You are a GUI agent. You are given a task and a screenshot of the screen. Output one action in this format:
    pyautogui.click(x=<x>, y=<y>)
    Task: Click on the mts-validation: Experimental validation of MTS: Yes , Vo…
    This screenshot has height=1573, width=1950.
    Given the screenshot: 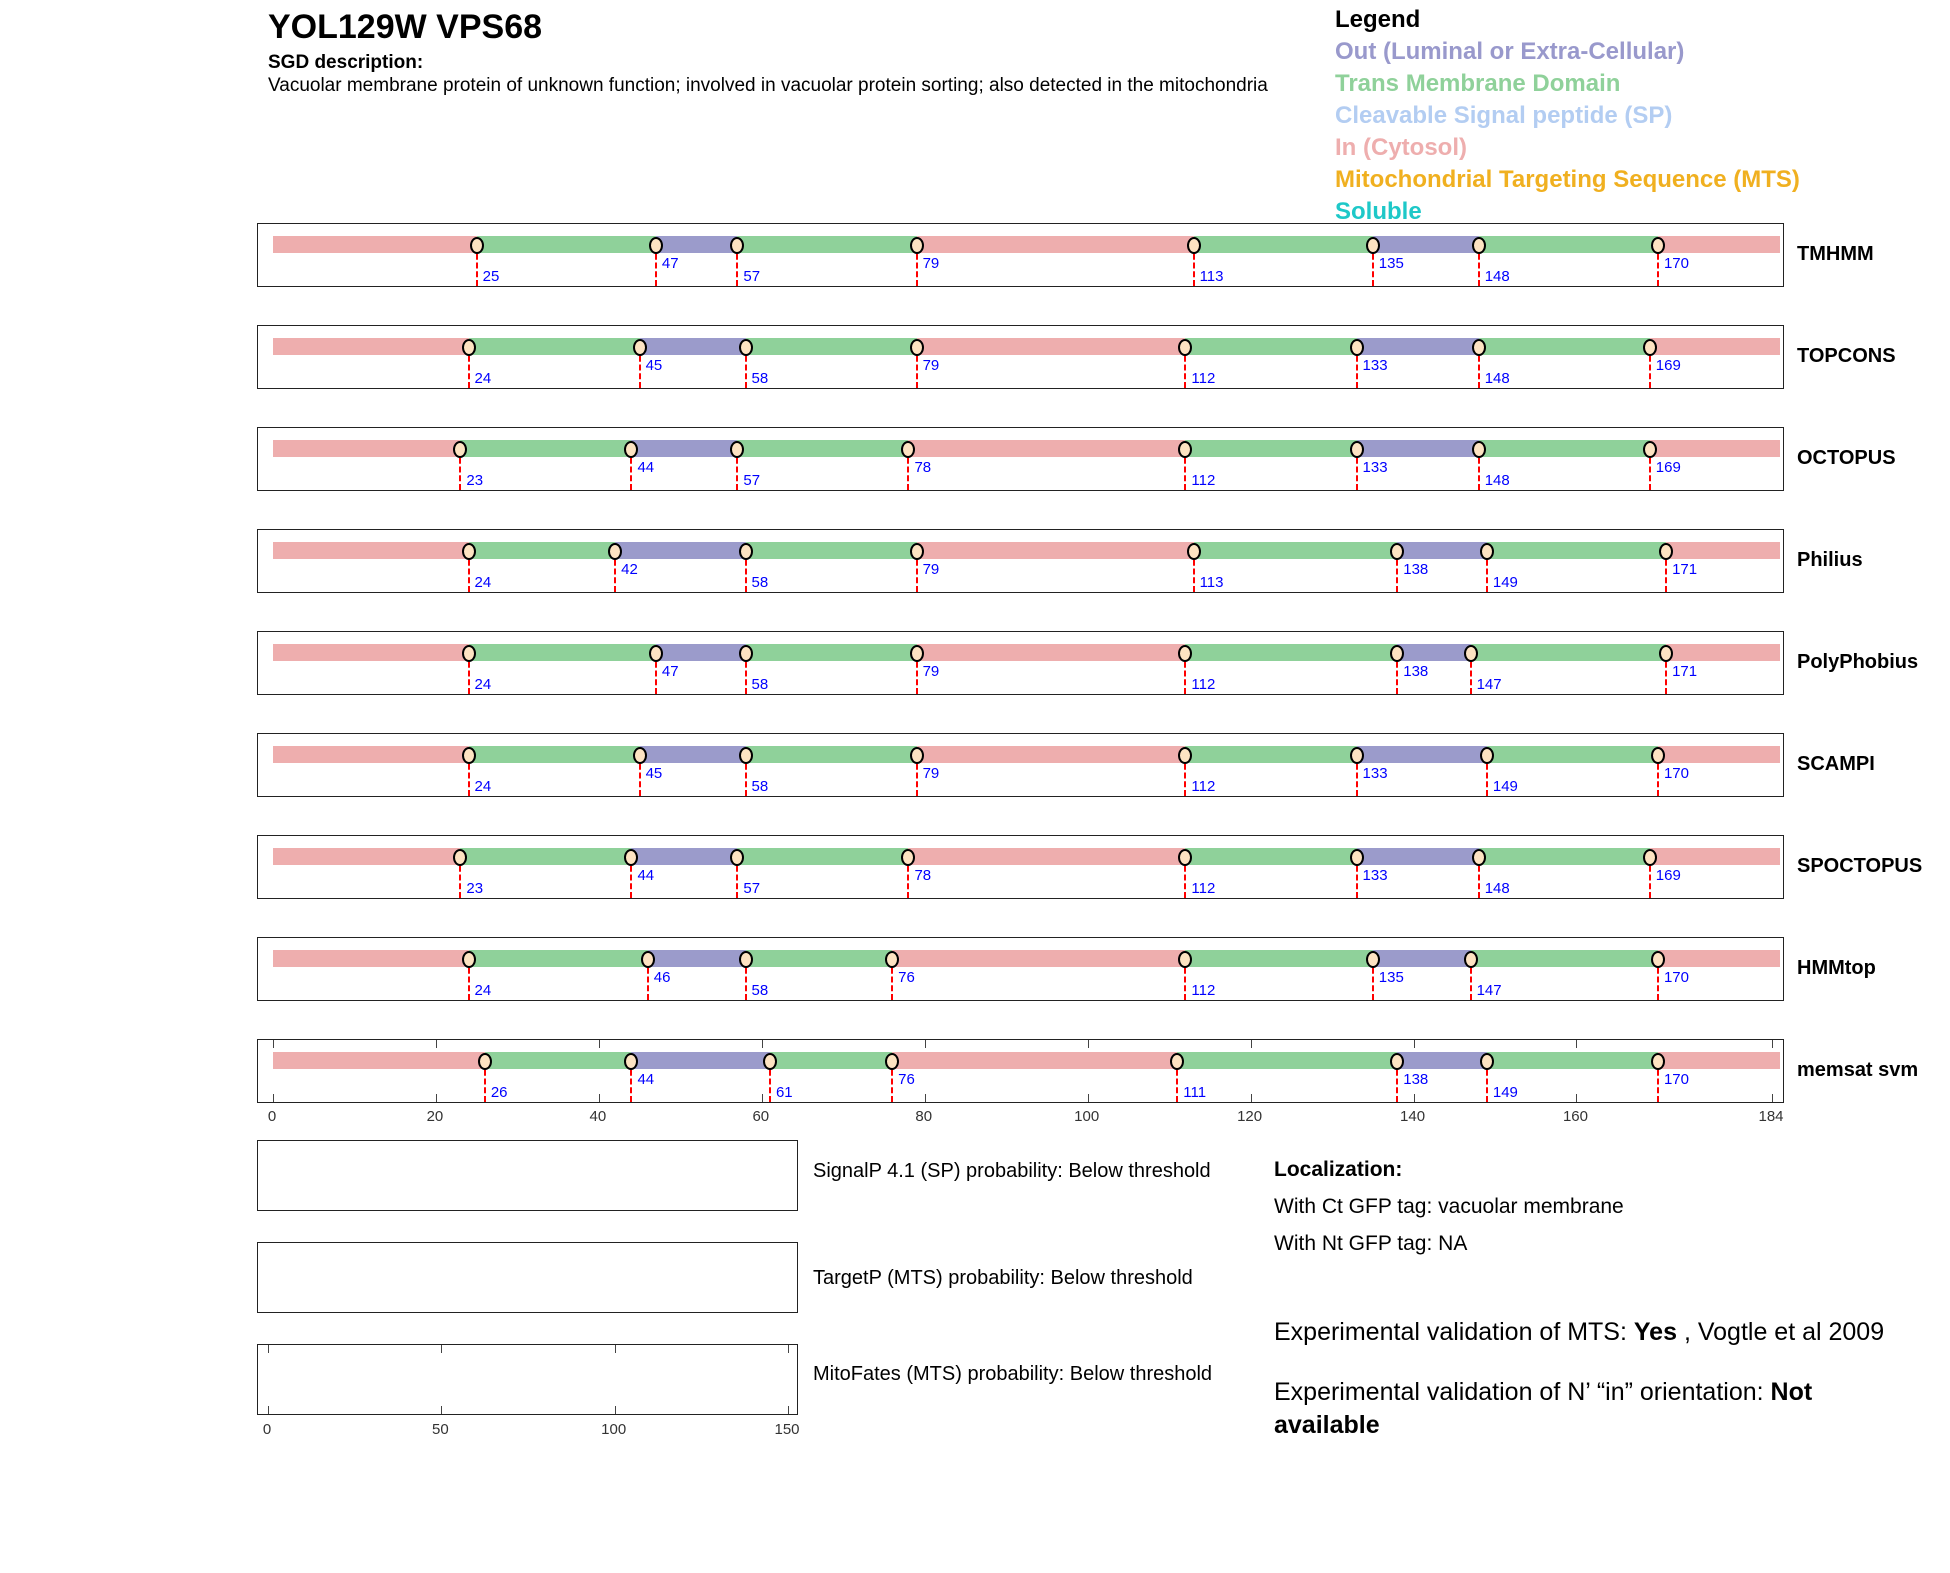 What is the action you would take?
    pyautogui.click(x=1584, y=1332)
    